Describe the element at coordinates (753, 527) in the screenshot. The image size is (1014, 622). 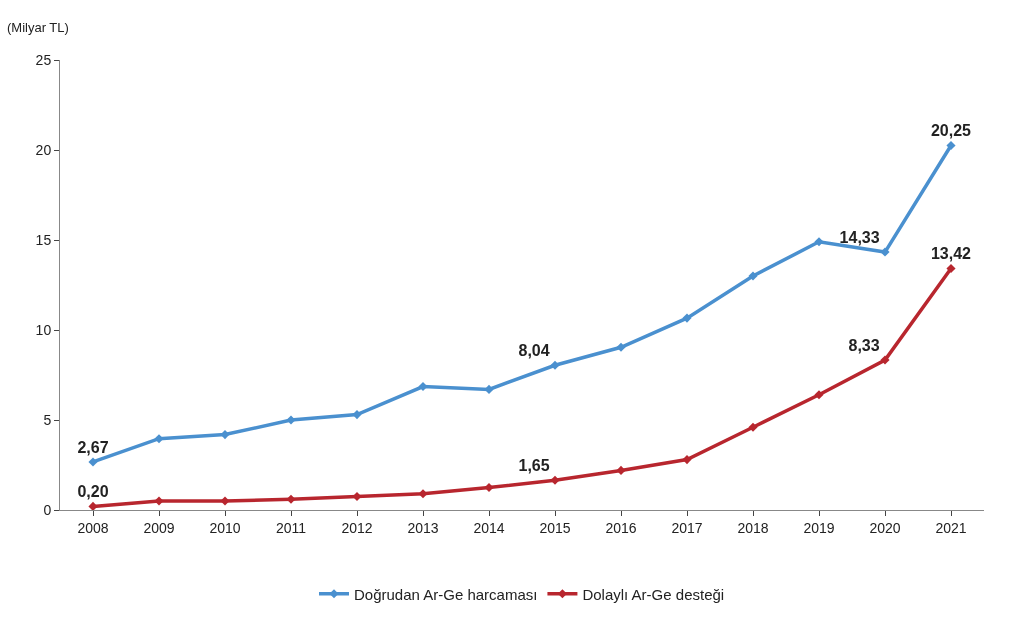
I see `x-tick-label: 2018` at that location.